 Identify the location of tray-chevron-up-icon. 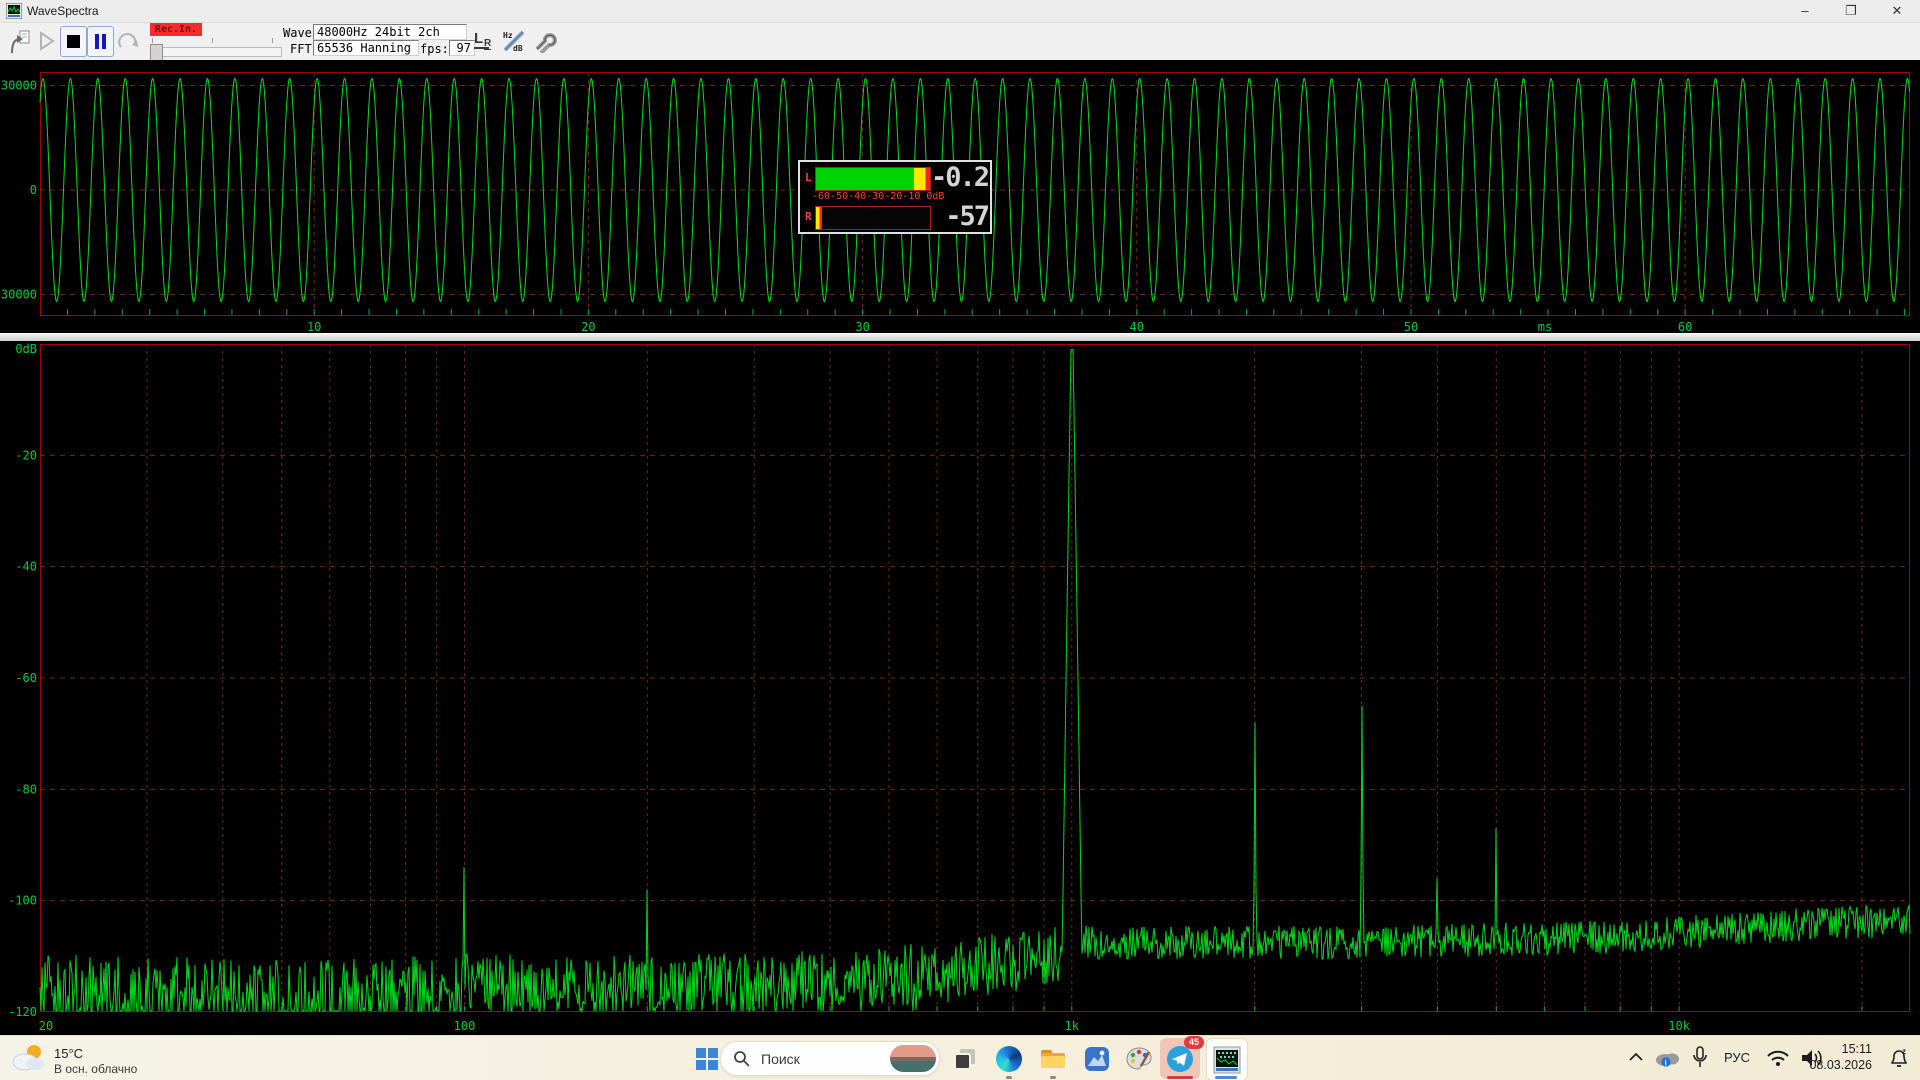
(1636, 1057).